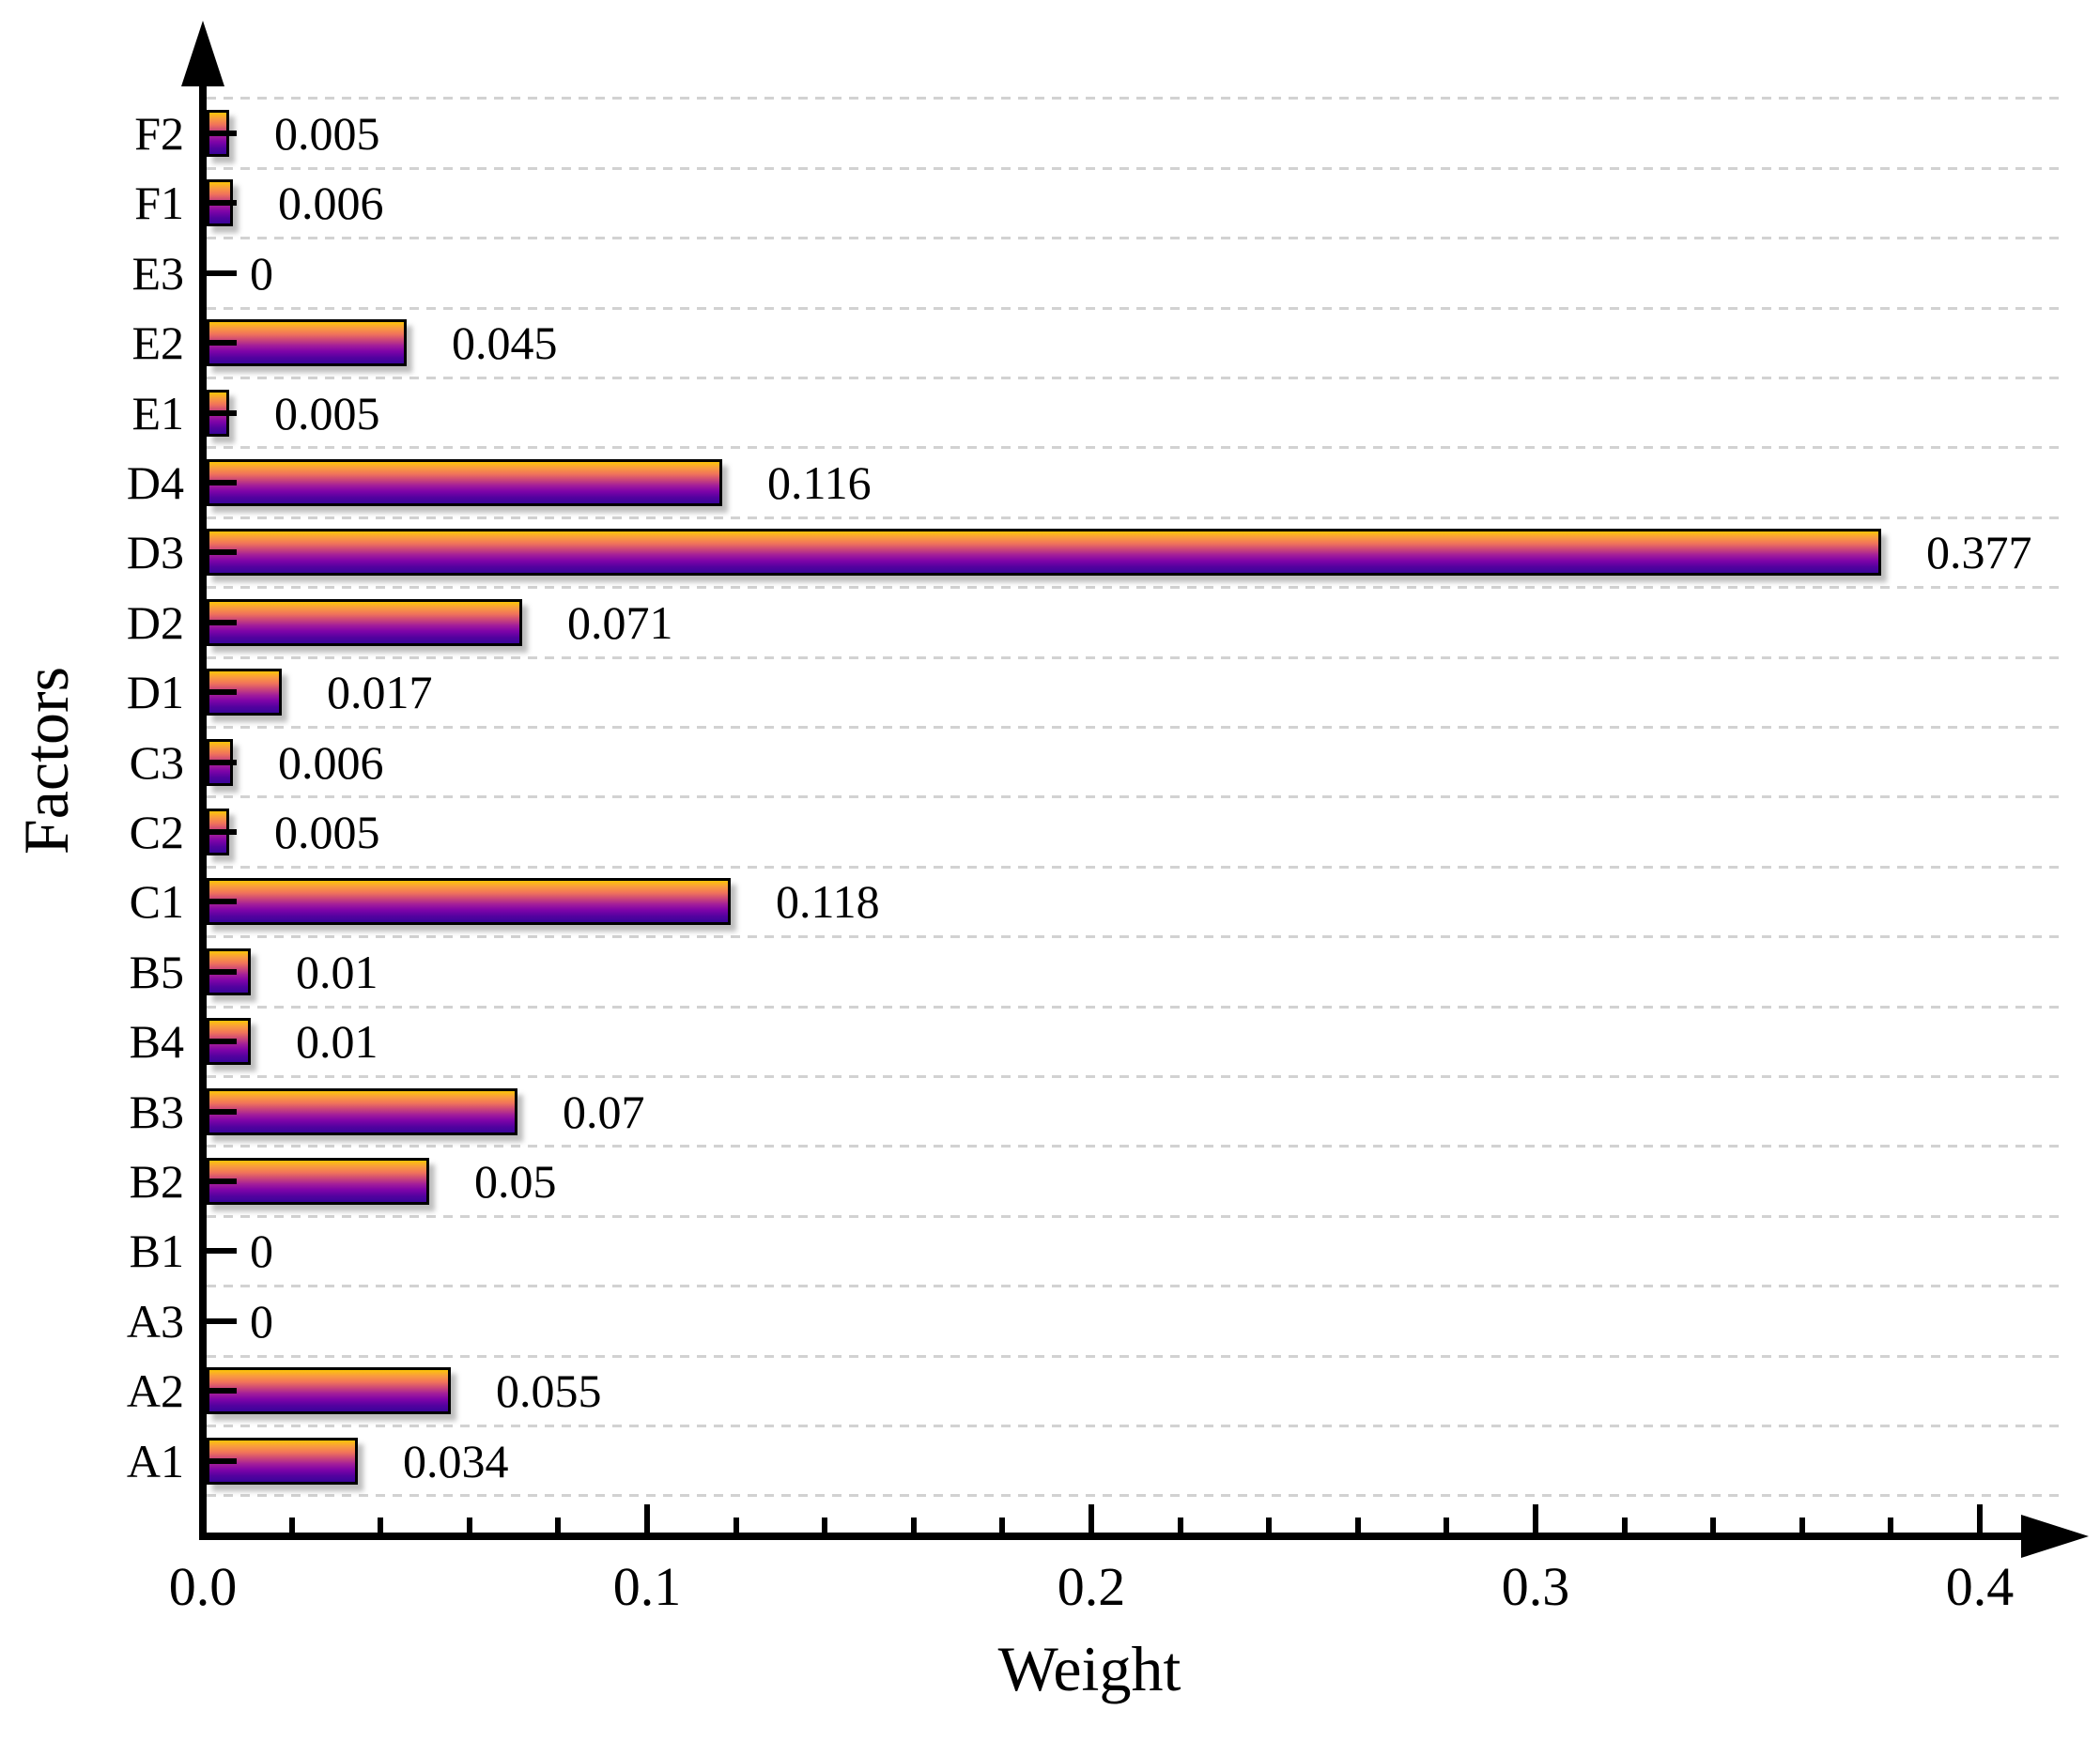 The image size is (2100, 1741). What do you see at coordinates (156, 1181) in the screenshot?
I see `category-label: B2` at bounding box center [156, 1181].